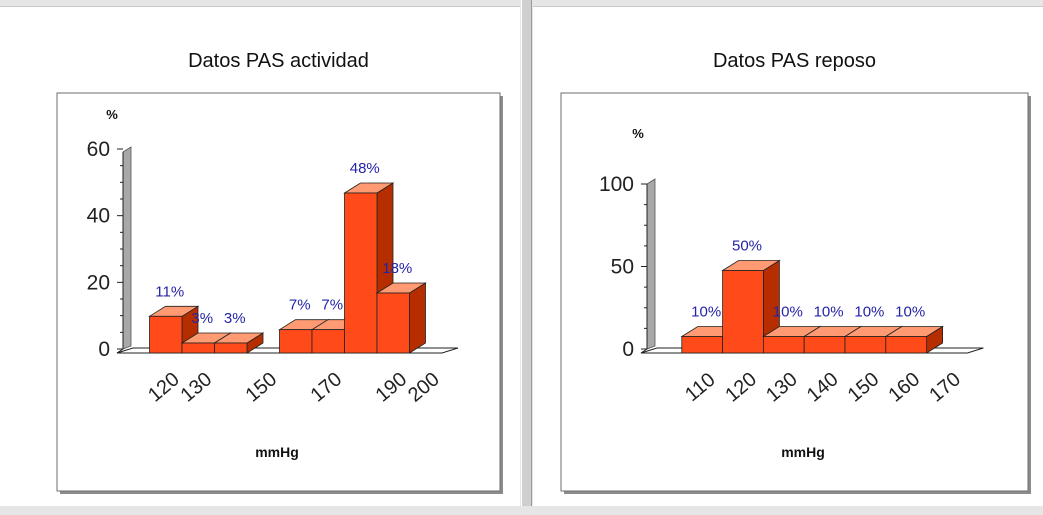  I want to click on y-tick-label: 40, so click(98, 216).